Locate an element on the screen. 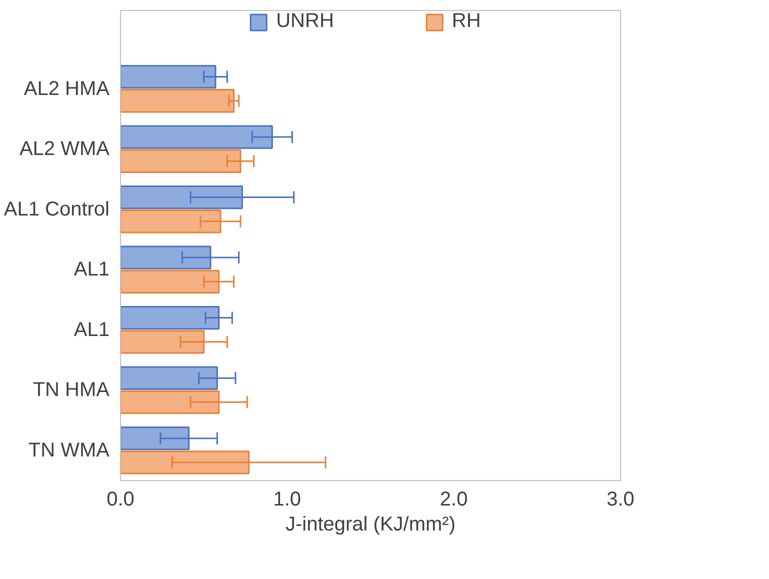 Image resolution: width=769 pixels, height=579 pixels. y-tick-label: TN WMA is located at coordinates (69, 450).